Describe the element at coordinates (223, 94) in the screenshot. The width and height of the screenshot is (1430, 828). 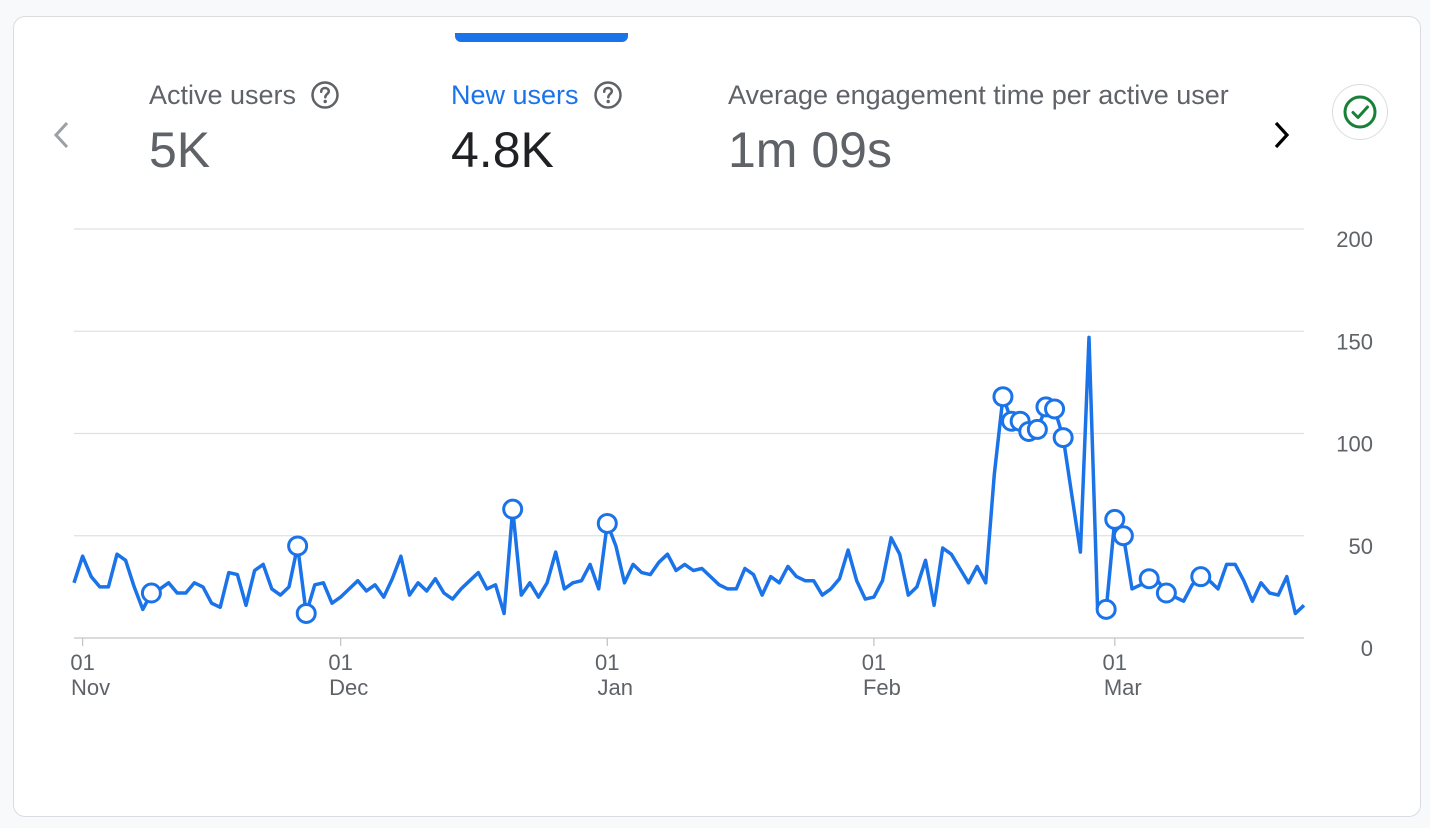
I see `metric-label: Active users` at that location.